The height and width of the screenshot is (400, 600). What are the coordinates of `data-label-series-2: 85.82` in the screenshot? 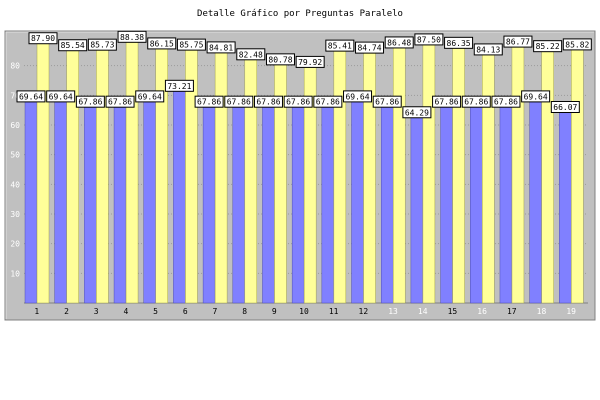 It's located at (577, 44).